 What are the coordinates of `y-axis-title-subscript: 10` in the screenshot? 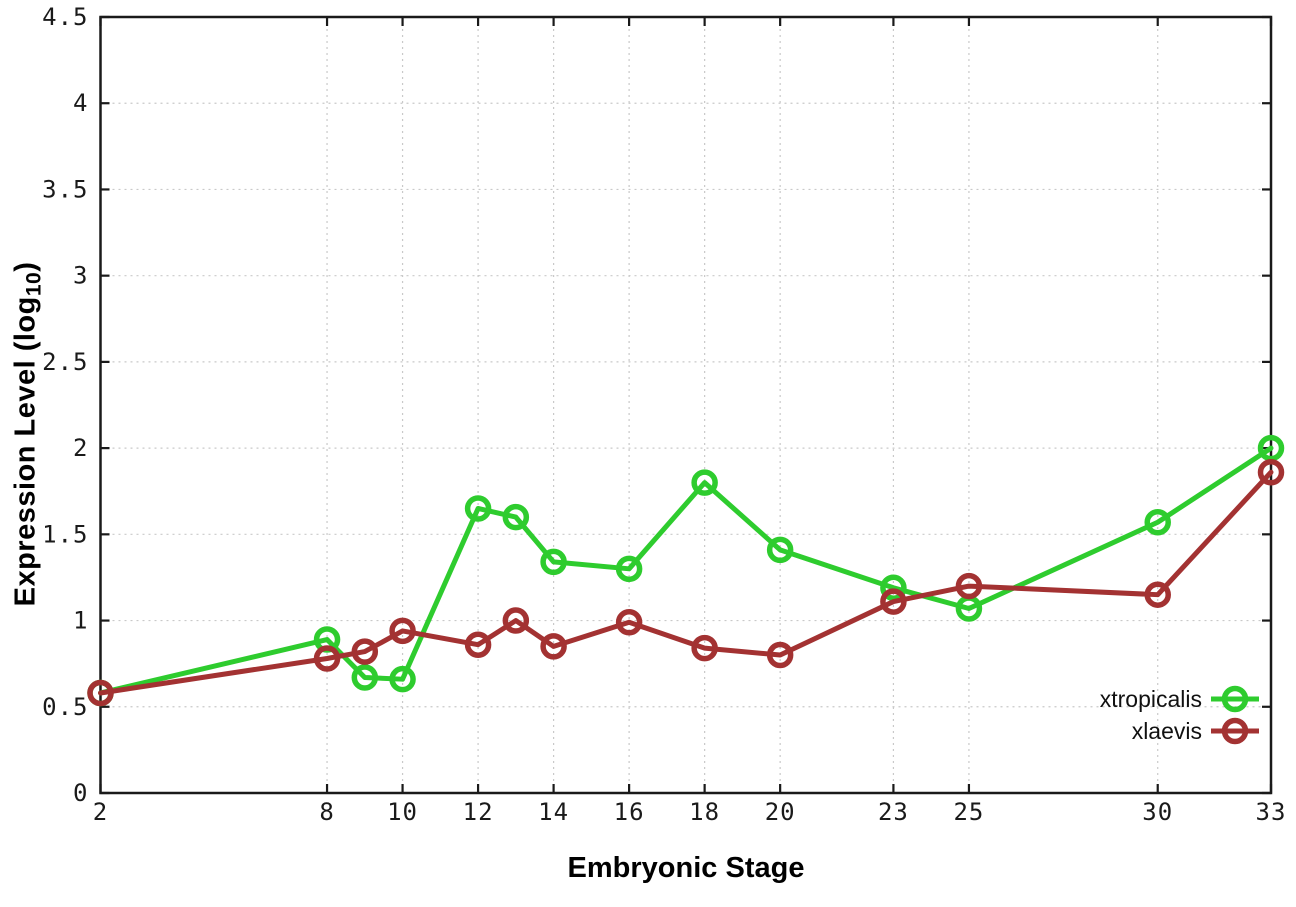 It's located at (34, 284).